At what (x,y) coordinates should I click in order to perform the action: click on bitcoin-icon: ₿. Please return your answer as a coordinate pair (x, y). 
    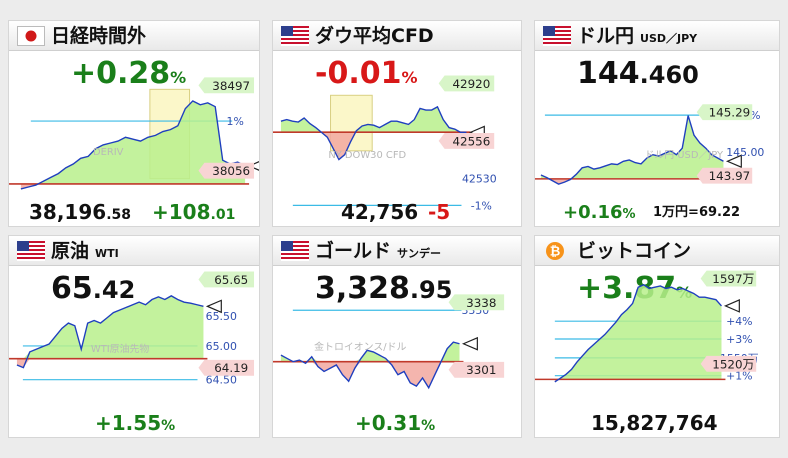
    Looking at the image, I should click on (555, 251).